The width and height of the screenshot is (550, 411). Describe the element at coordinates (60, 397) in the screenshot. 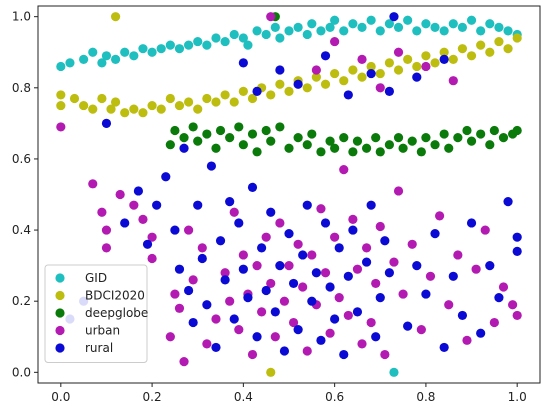

I see `x-tick-label: 0.0` at that location.